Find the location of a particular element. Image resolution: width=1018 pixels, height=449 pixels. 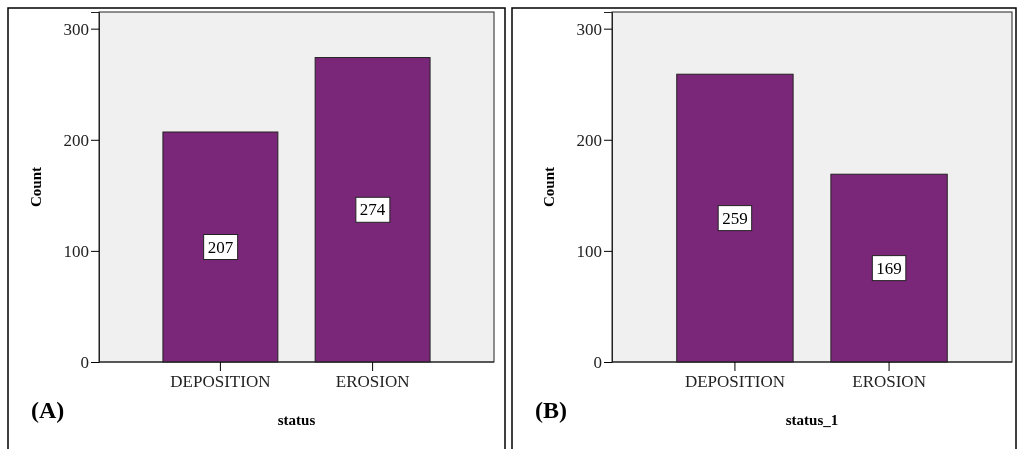

text: (A) is located at coordinates (48, 410).